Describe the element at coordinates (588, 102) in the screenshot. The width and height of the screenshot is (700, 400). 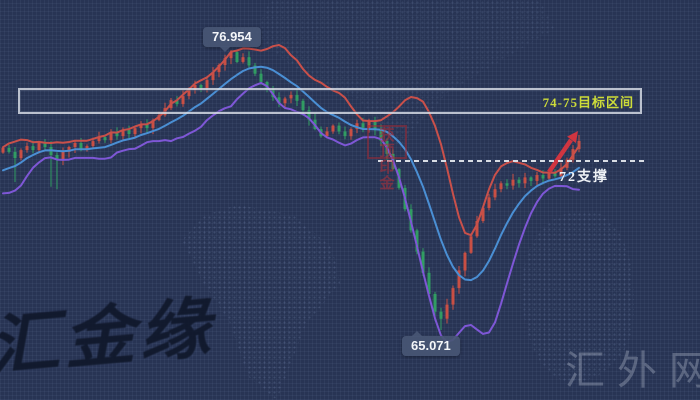
I see `target-zone-label: 74-75目标区间` at that location.